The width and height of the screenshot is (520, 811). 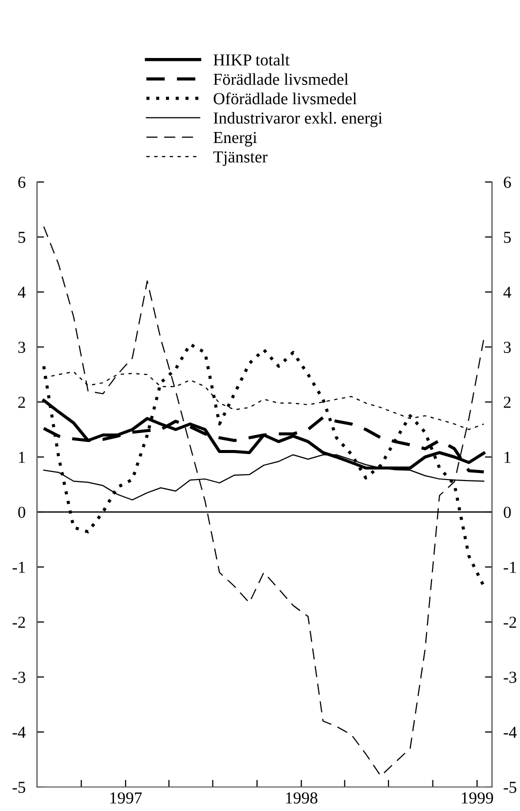 I want to click on y2-tick-label: -5, so click(x=510, y=787).